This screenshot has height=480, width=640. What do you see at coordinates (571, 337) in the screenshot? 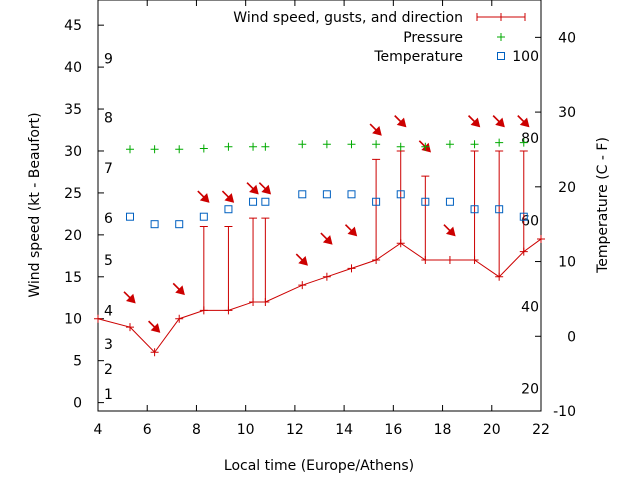
I see `y2-tick-label: 0` at bounding box center [571, 337].